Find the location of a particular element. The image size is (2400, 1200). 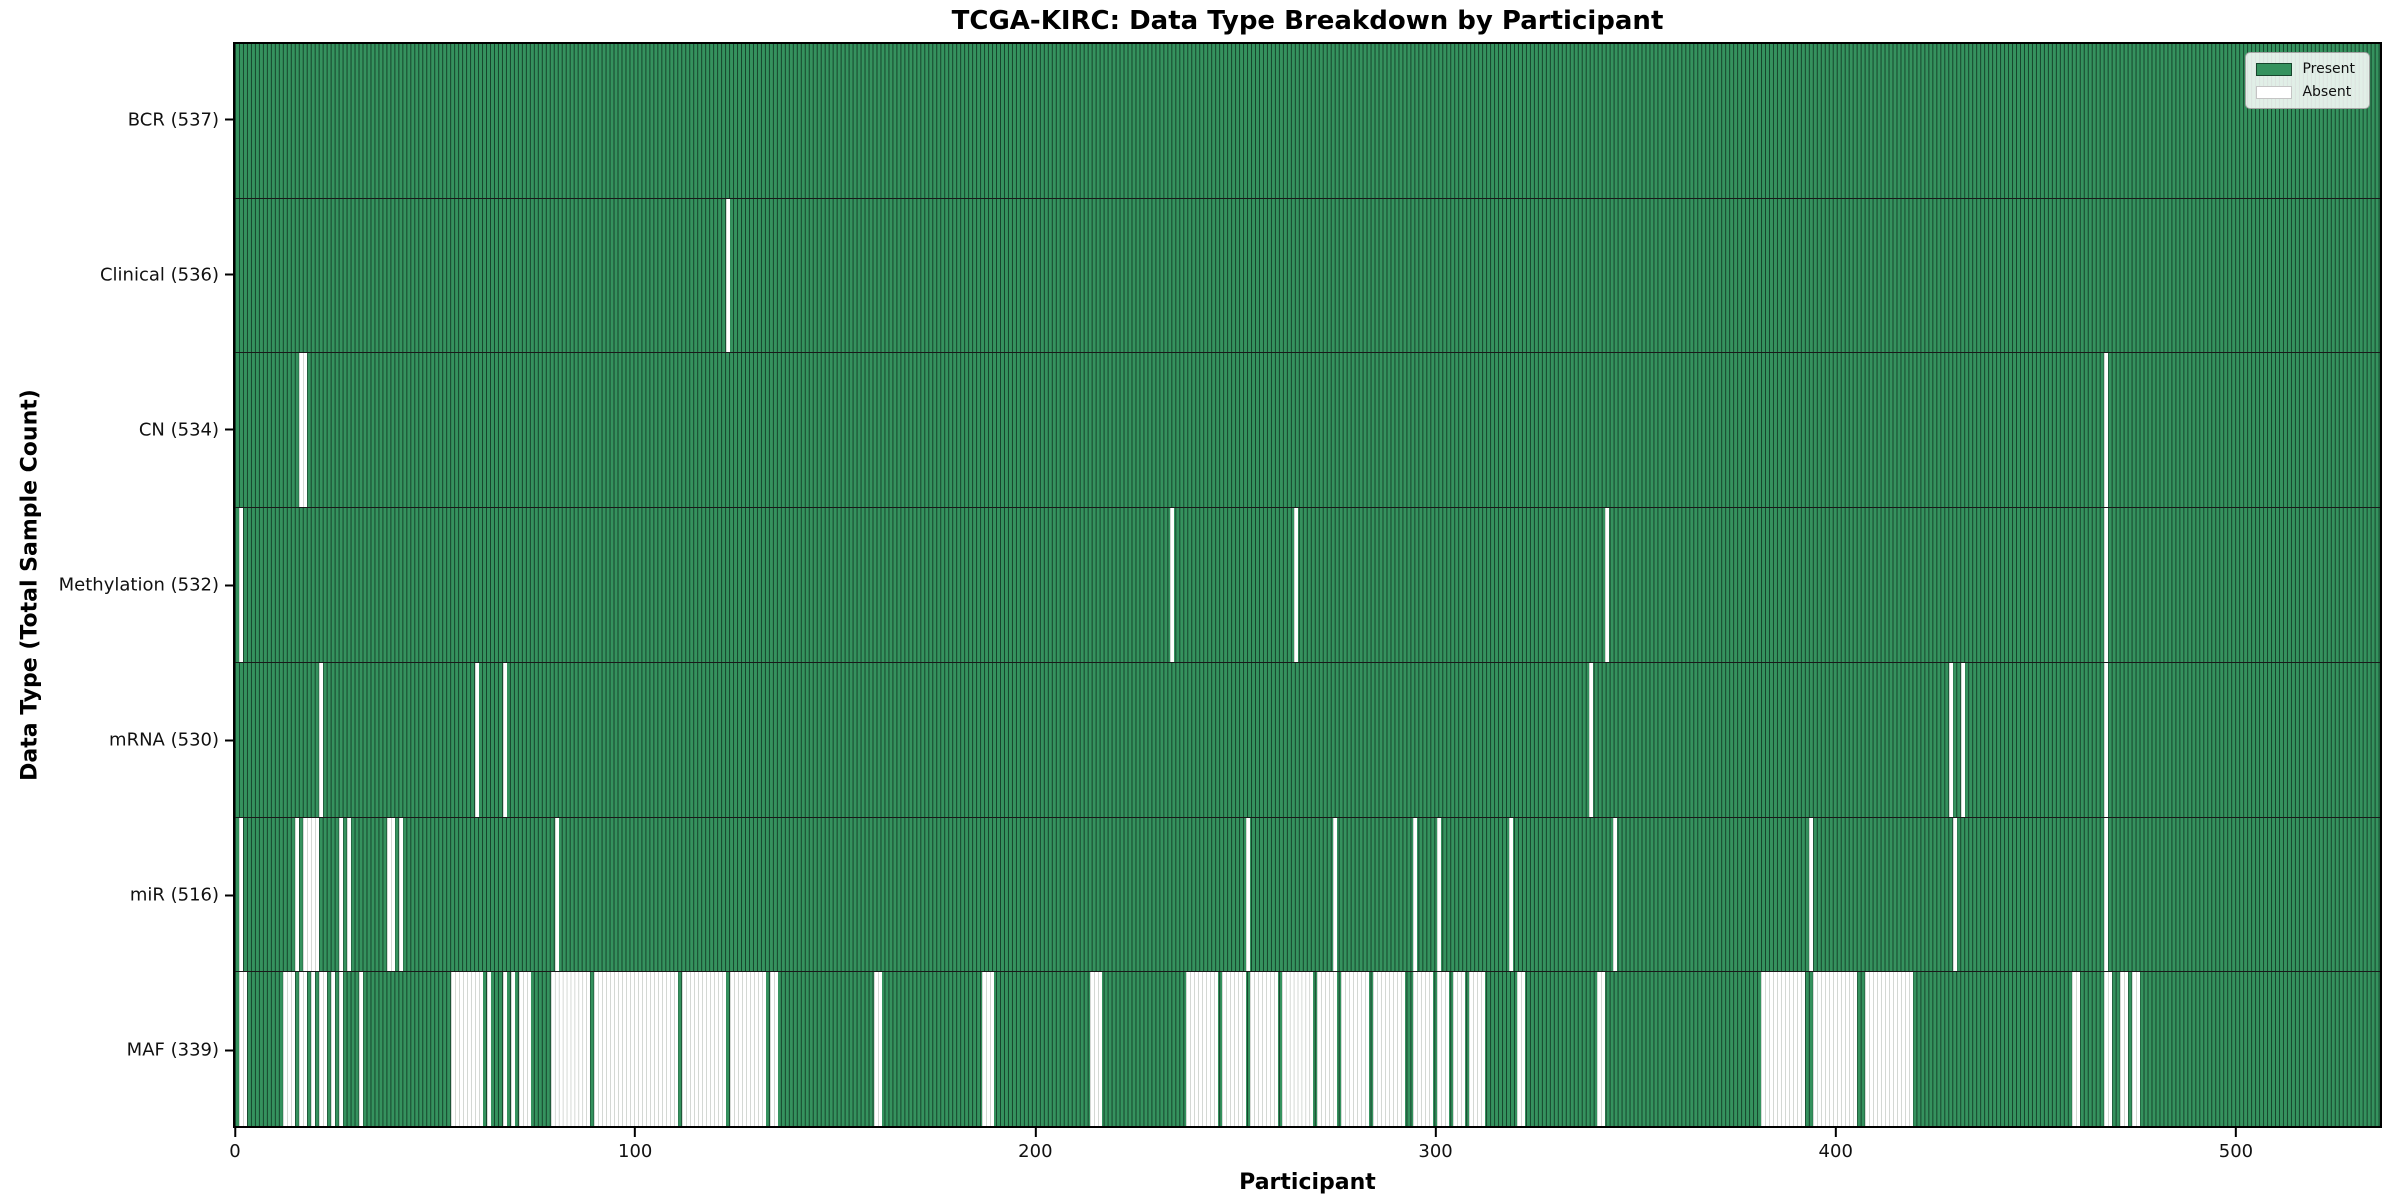

x-tick-label: 0 is located at coordinates (235, 1151).